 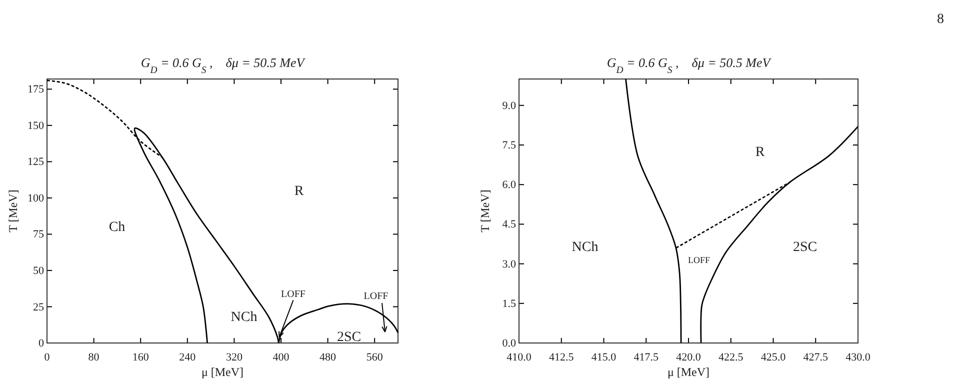 I want to click on x-tick-label: 480, so click(x=328, y=357).